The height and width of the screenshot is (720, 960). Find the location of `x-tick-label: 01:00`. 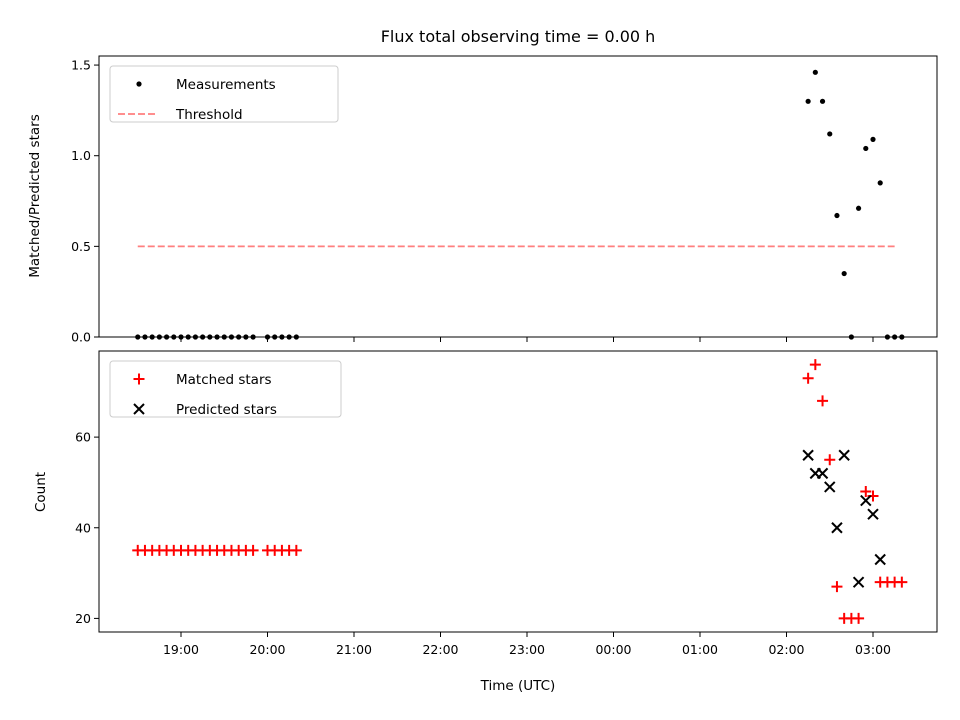

x-tick-label: 01:00 is located at coordinates (700, 649).